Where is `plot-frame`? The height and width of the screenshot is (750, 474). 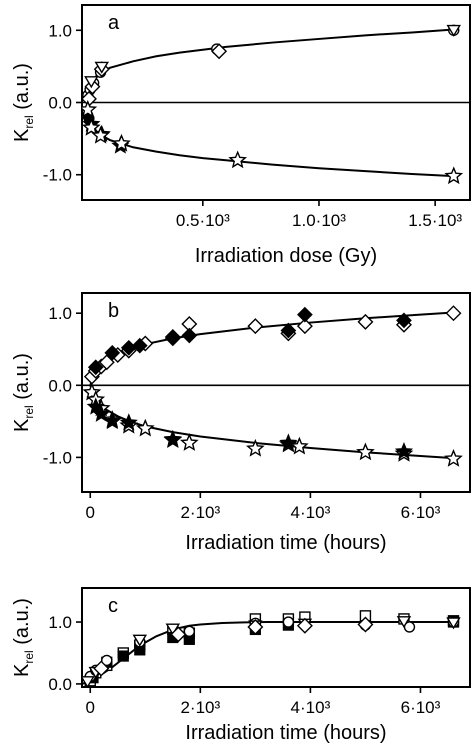 plot-frame is located at coordinates (276, 637).